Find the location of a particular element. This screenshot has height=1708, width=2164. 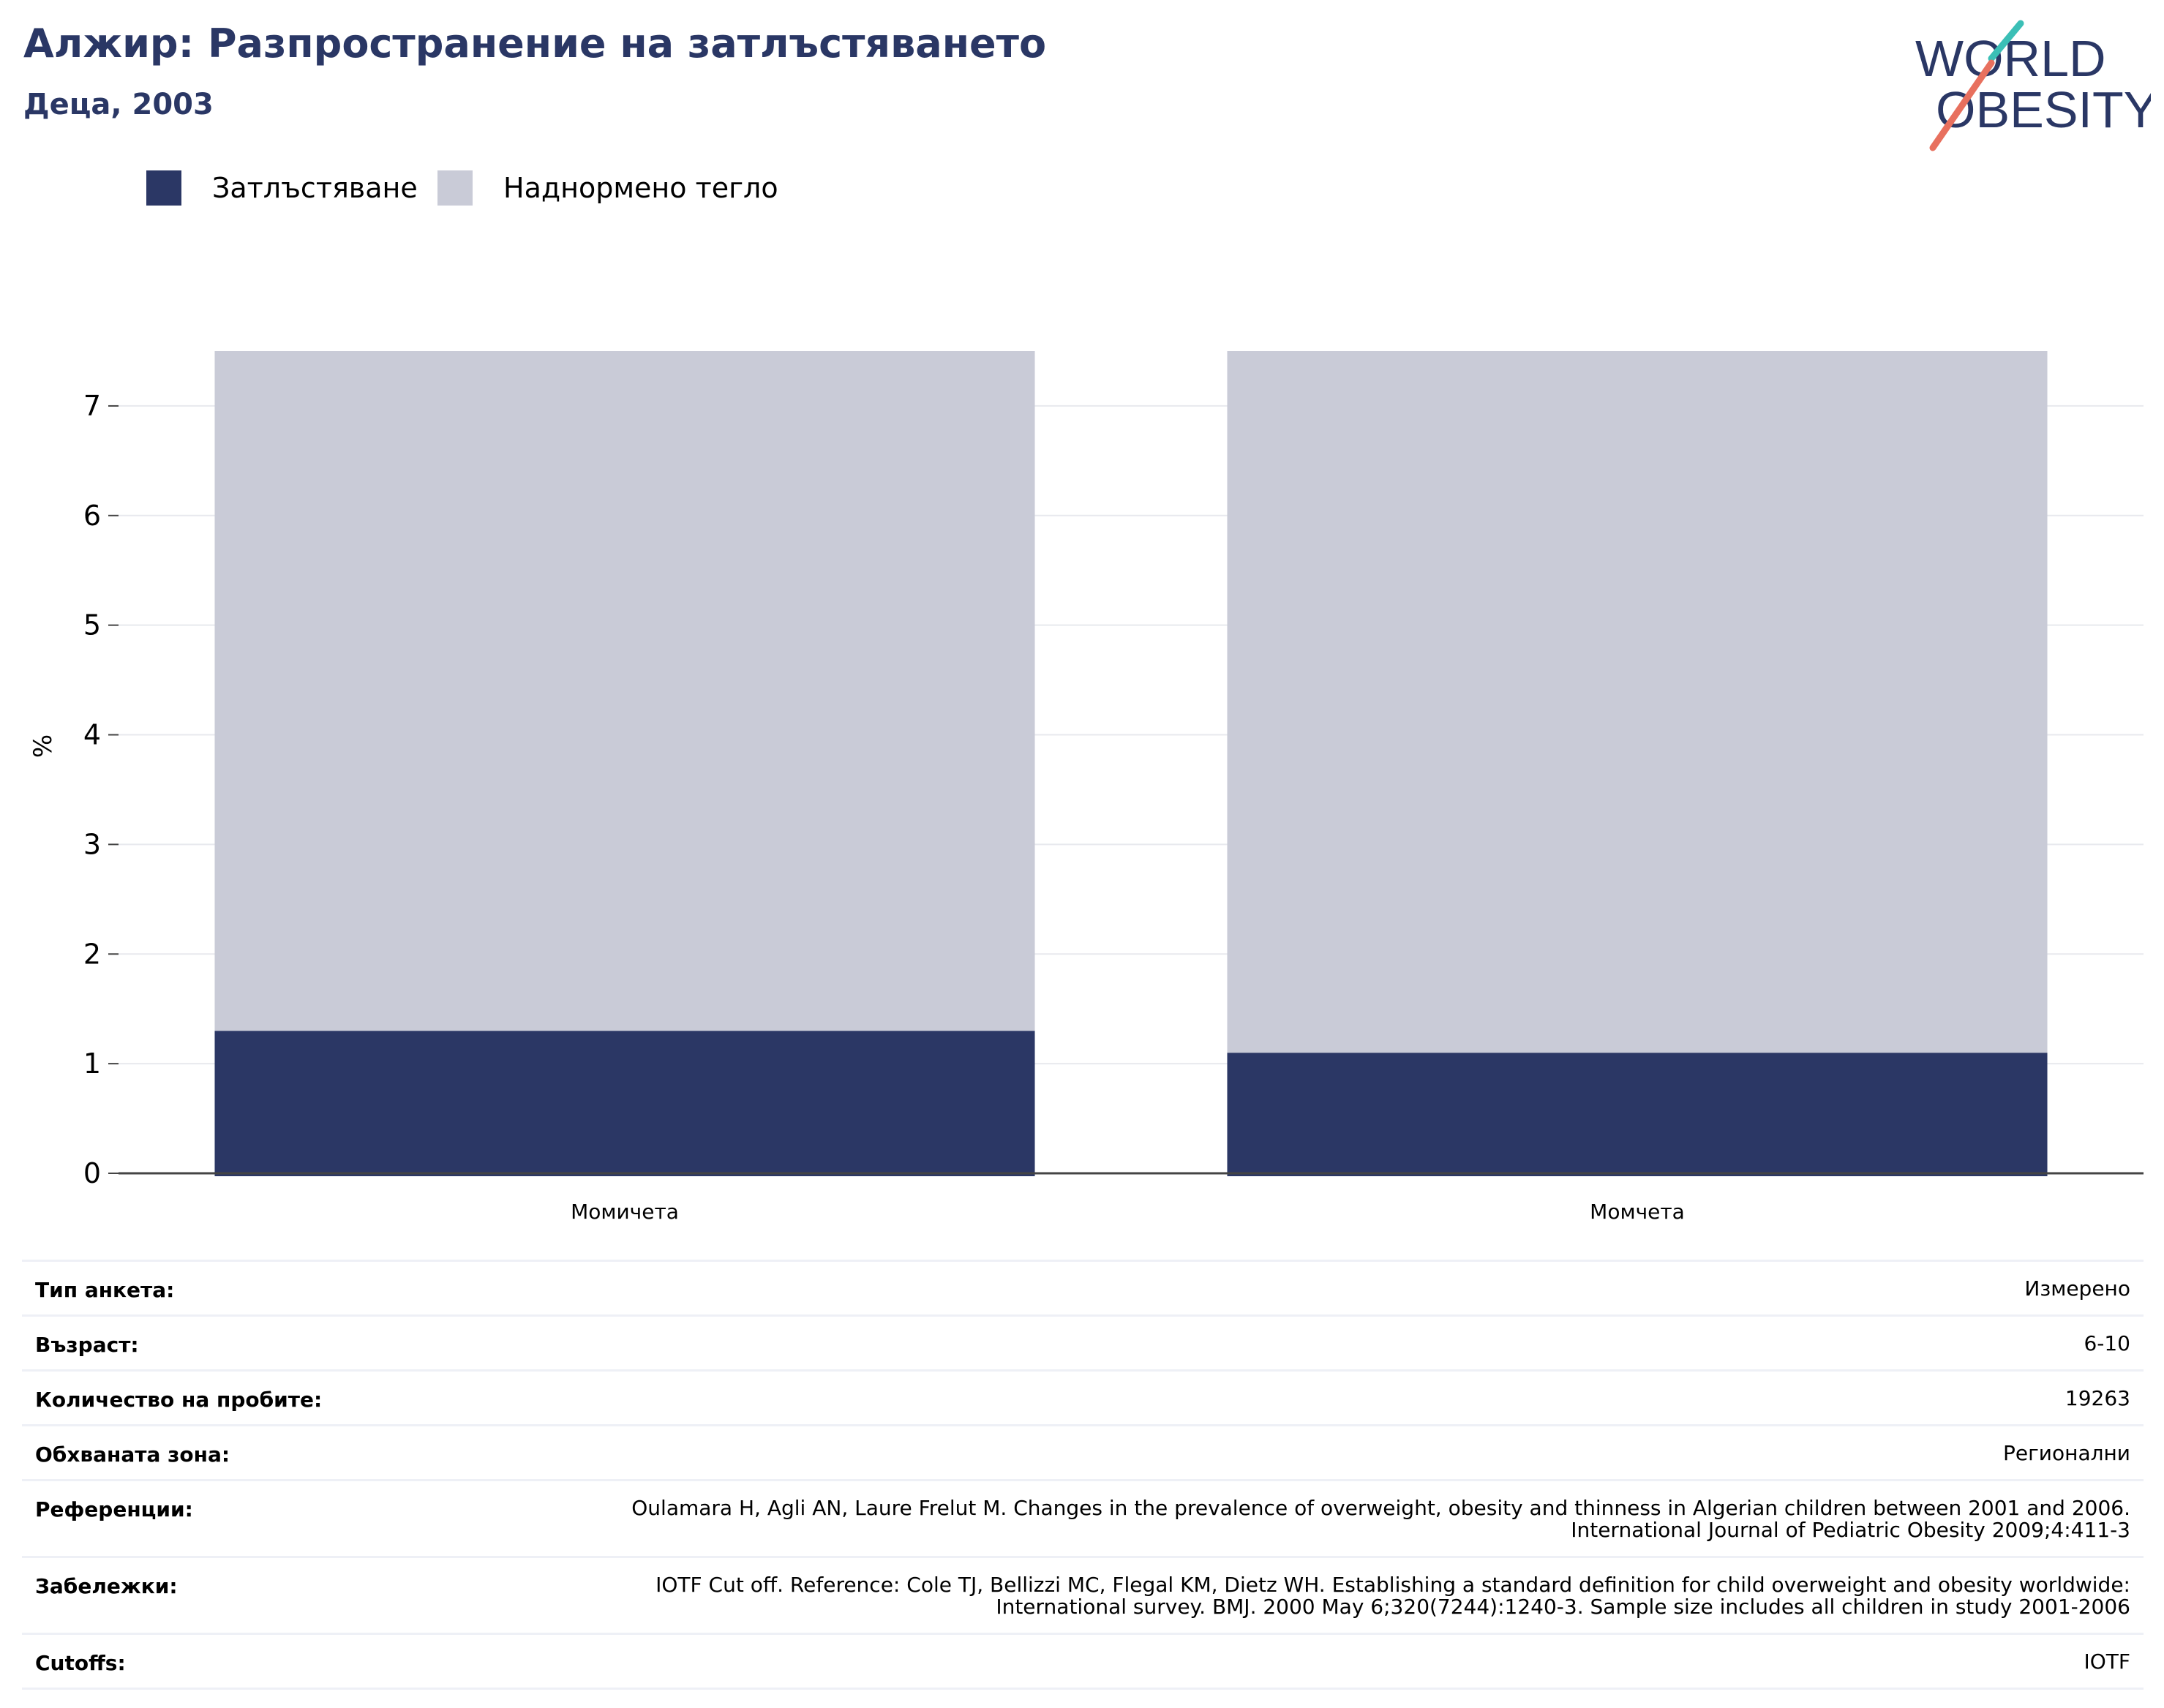

world-obesity-logo-mark: WORLD OBESITY is located at coordinates (2036, 85).